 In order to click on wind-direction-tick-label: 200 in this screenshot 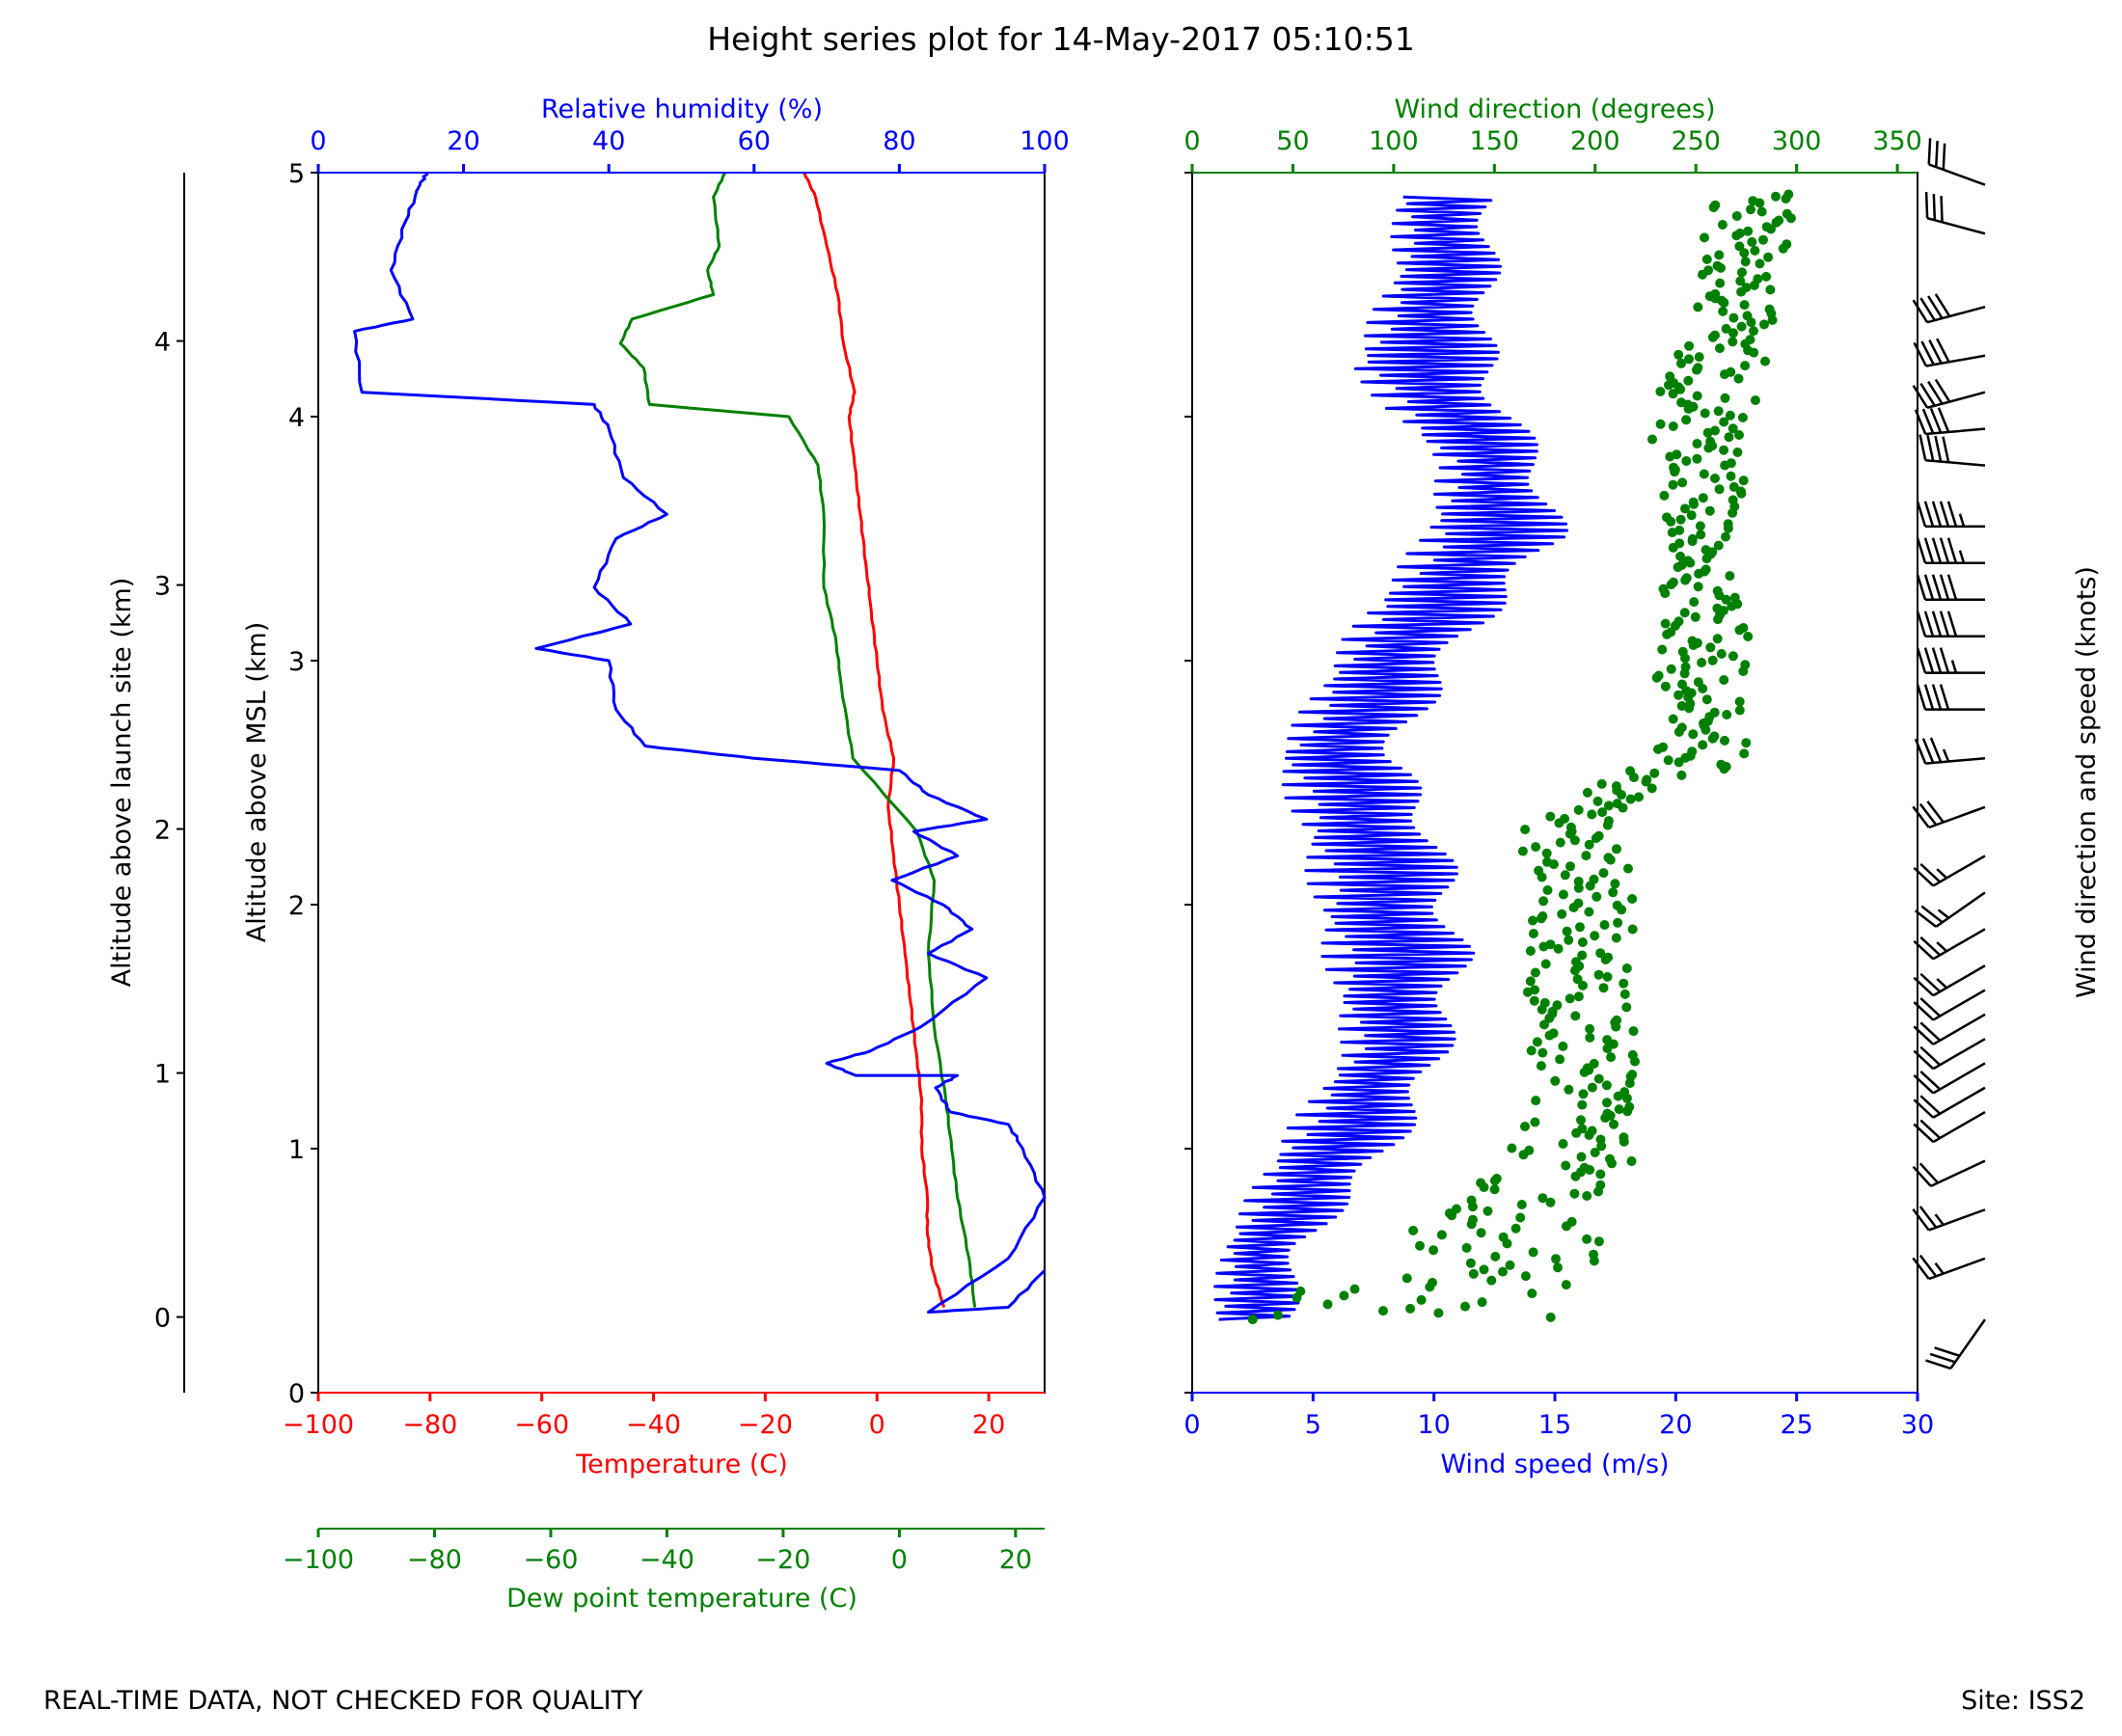, I will do `click(1595, 141)`.